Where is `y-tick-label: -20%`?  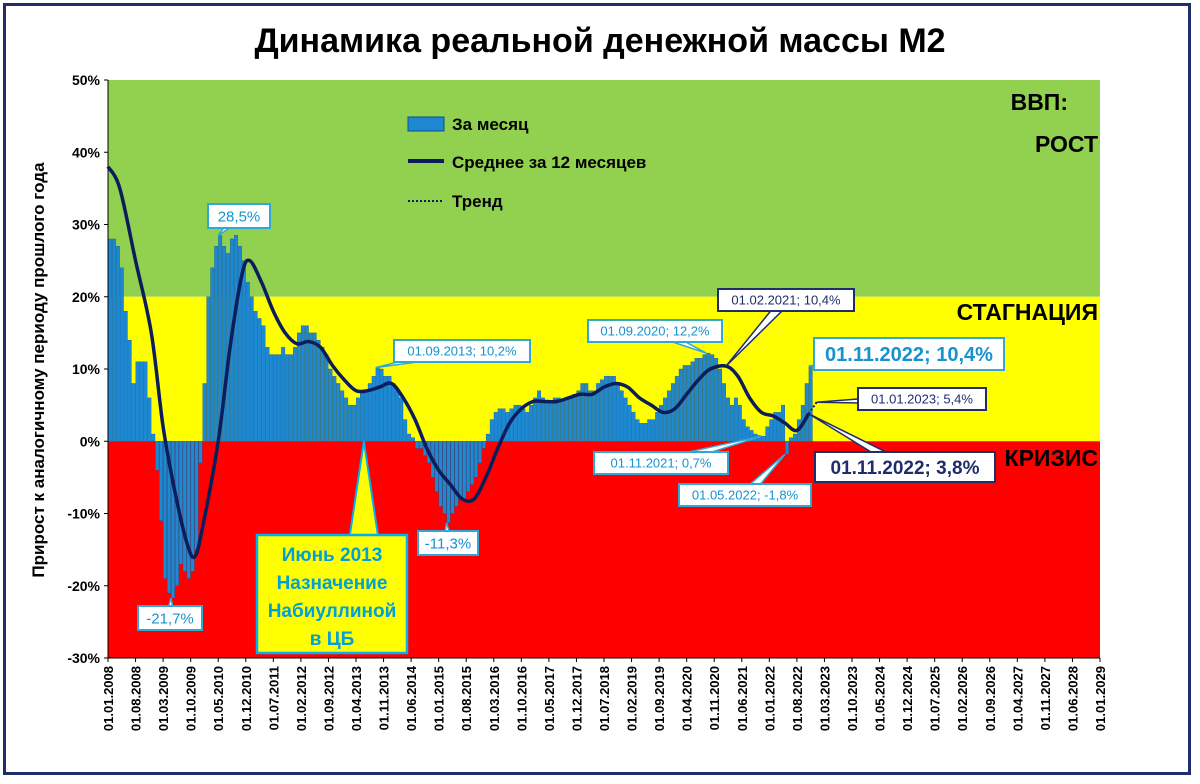
y-tick-label: -20% is located at coordinates (83, 586).